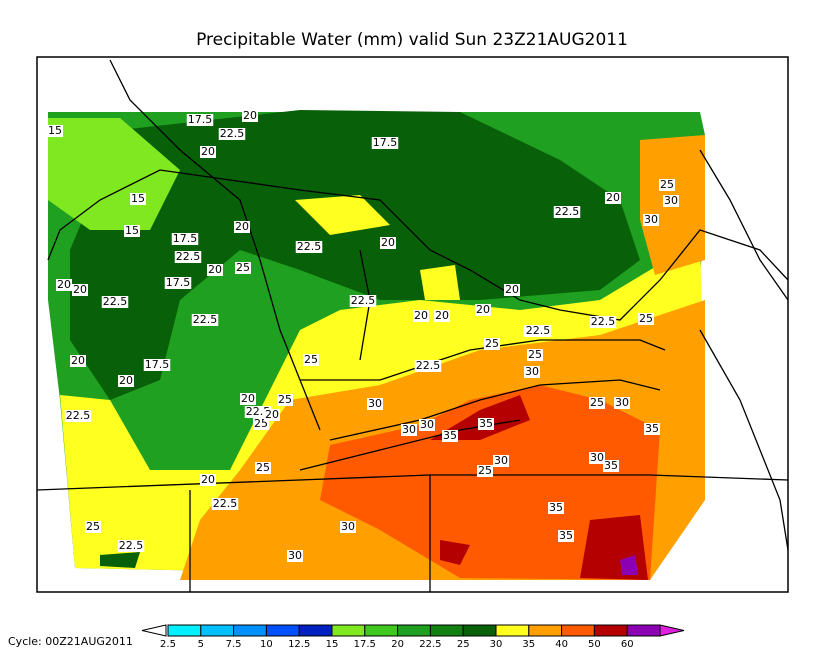  What do you see at coordinates (70, 641) in the screenshot?
I see `cycle-label: Cycle: 00Z21AUG2011` at bounding box center [70, 641].